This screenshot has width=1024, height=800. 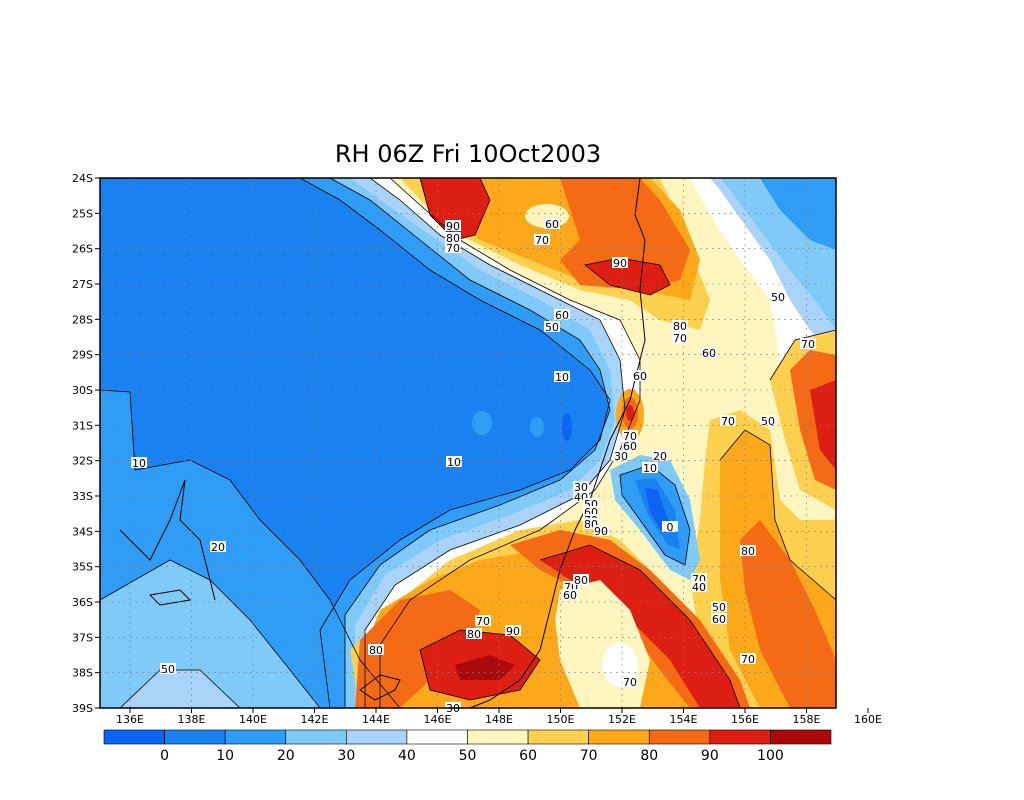 What do you see at coordinates (561, 719) in the screenshot?
I see `lon-label: 150E` at bounding box center [561, 719].